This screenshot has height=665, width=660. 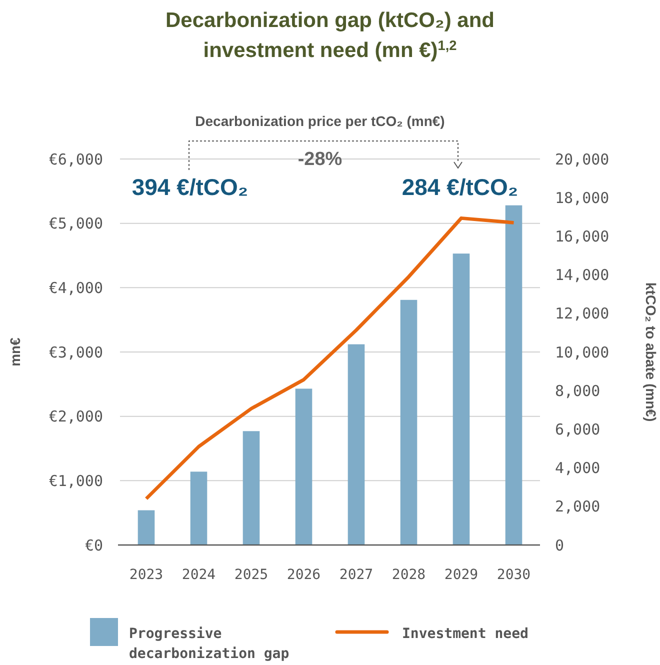 What do you see at coordinates (577, 429) in the screenshot?
I see `y2-tick-label: 6,000` at bounding box center [577, 429].